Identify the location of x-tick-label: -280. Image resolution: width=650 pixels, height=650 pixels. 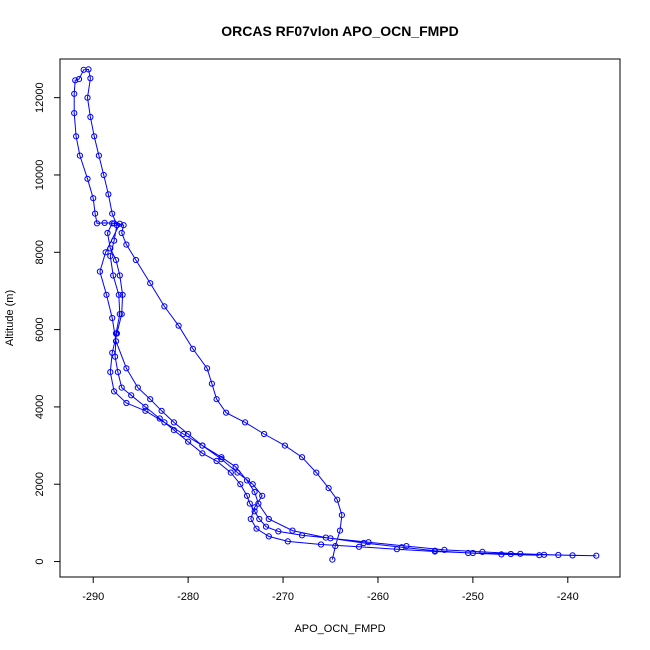
(188, 597).